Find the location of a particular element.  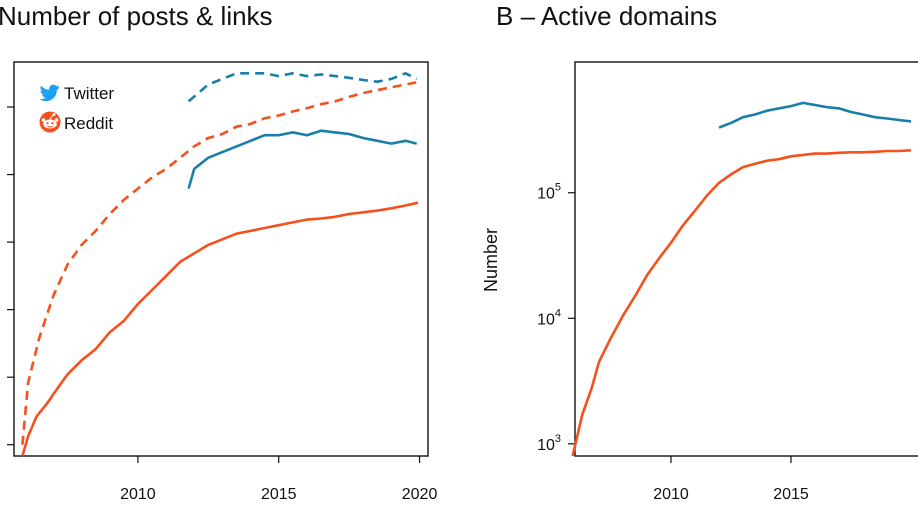

panel-b-y-tick-label-2: 10⁵ is located at coordinates (549, 192).